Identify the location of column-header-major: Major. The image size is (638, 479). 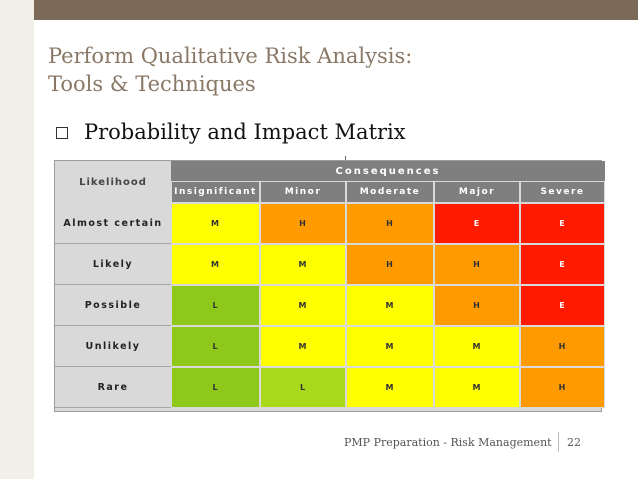
(477, 192).